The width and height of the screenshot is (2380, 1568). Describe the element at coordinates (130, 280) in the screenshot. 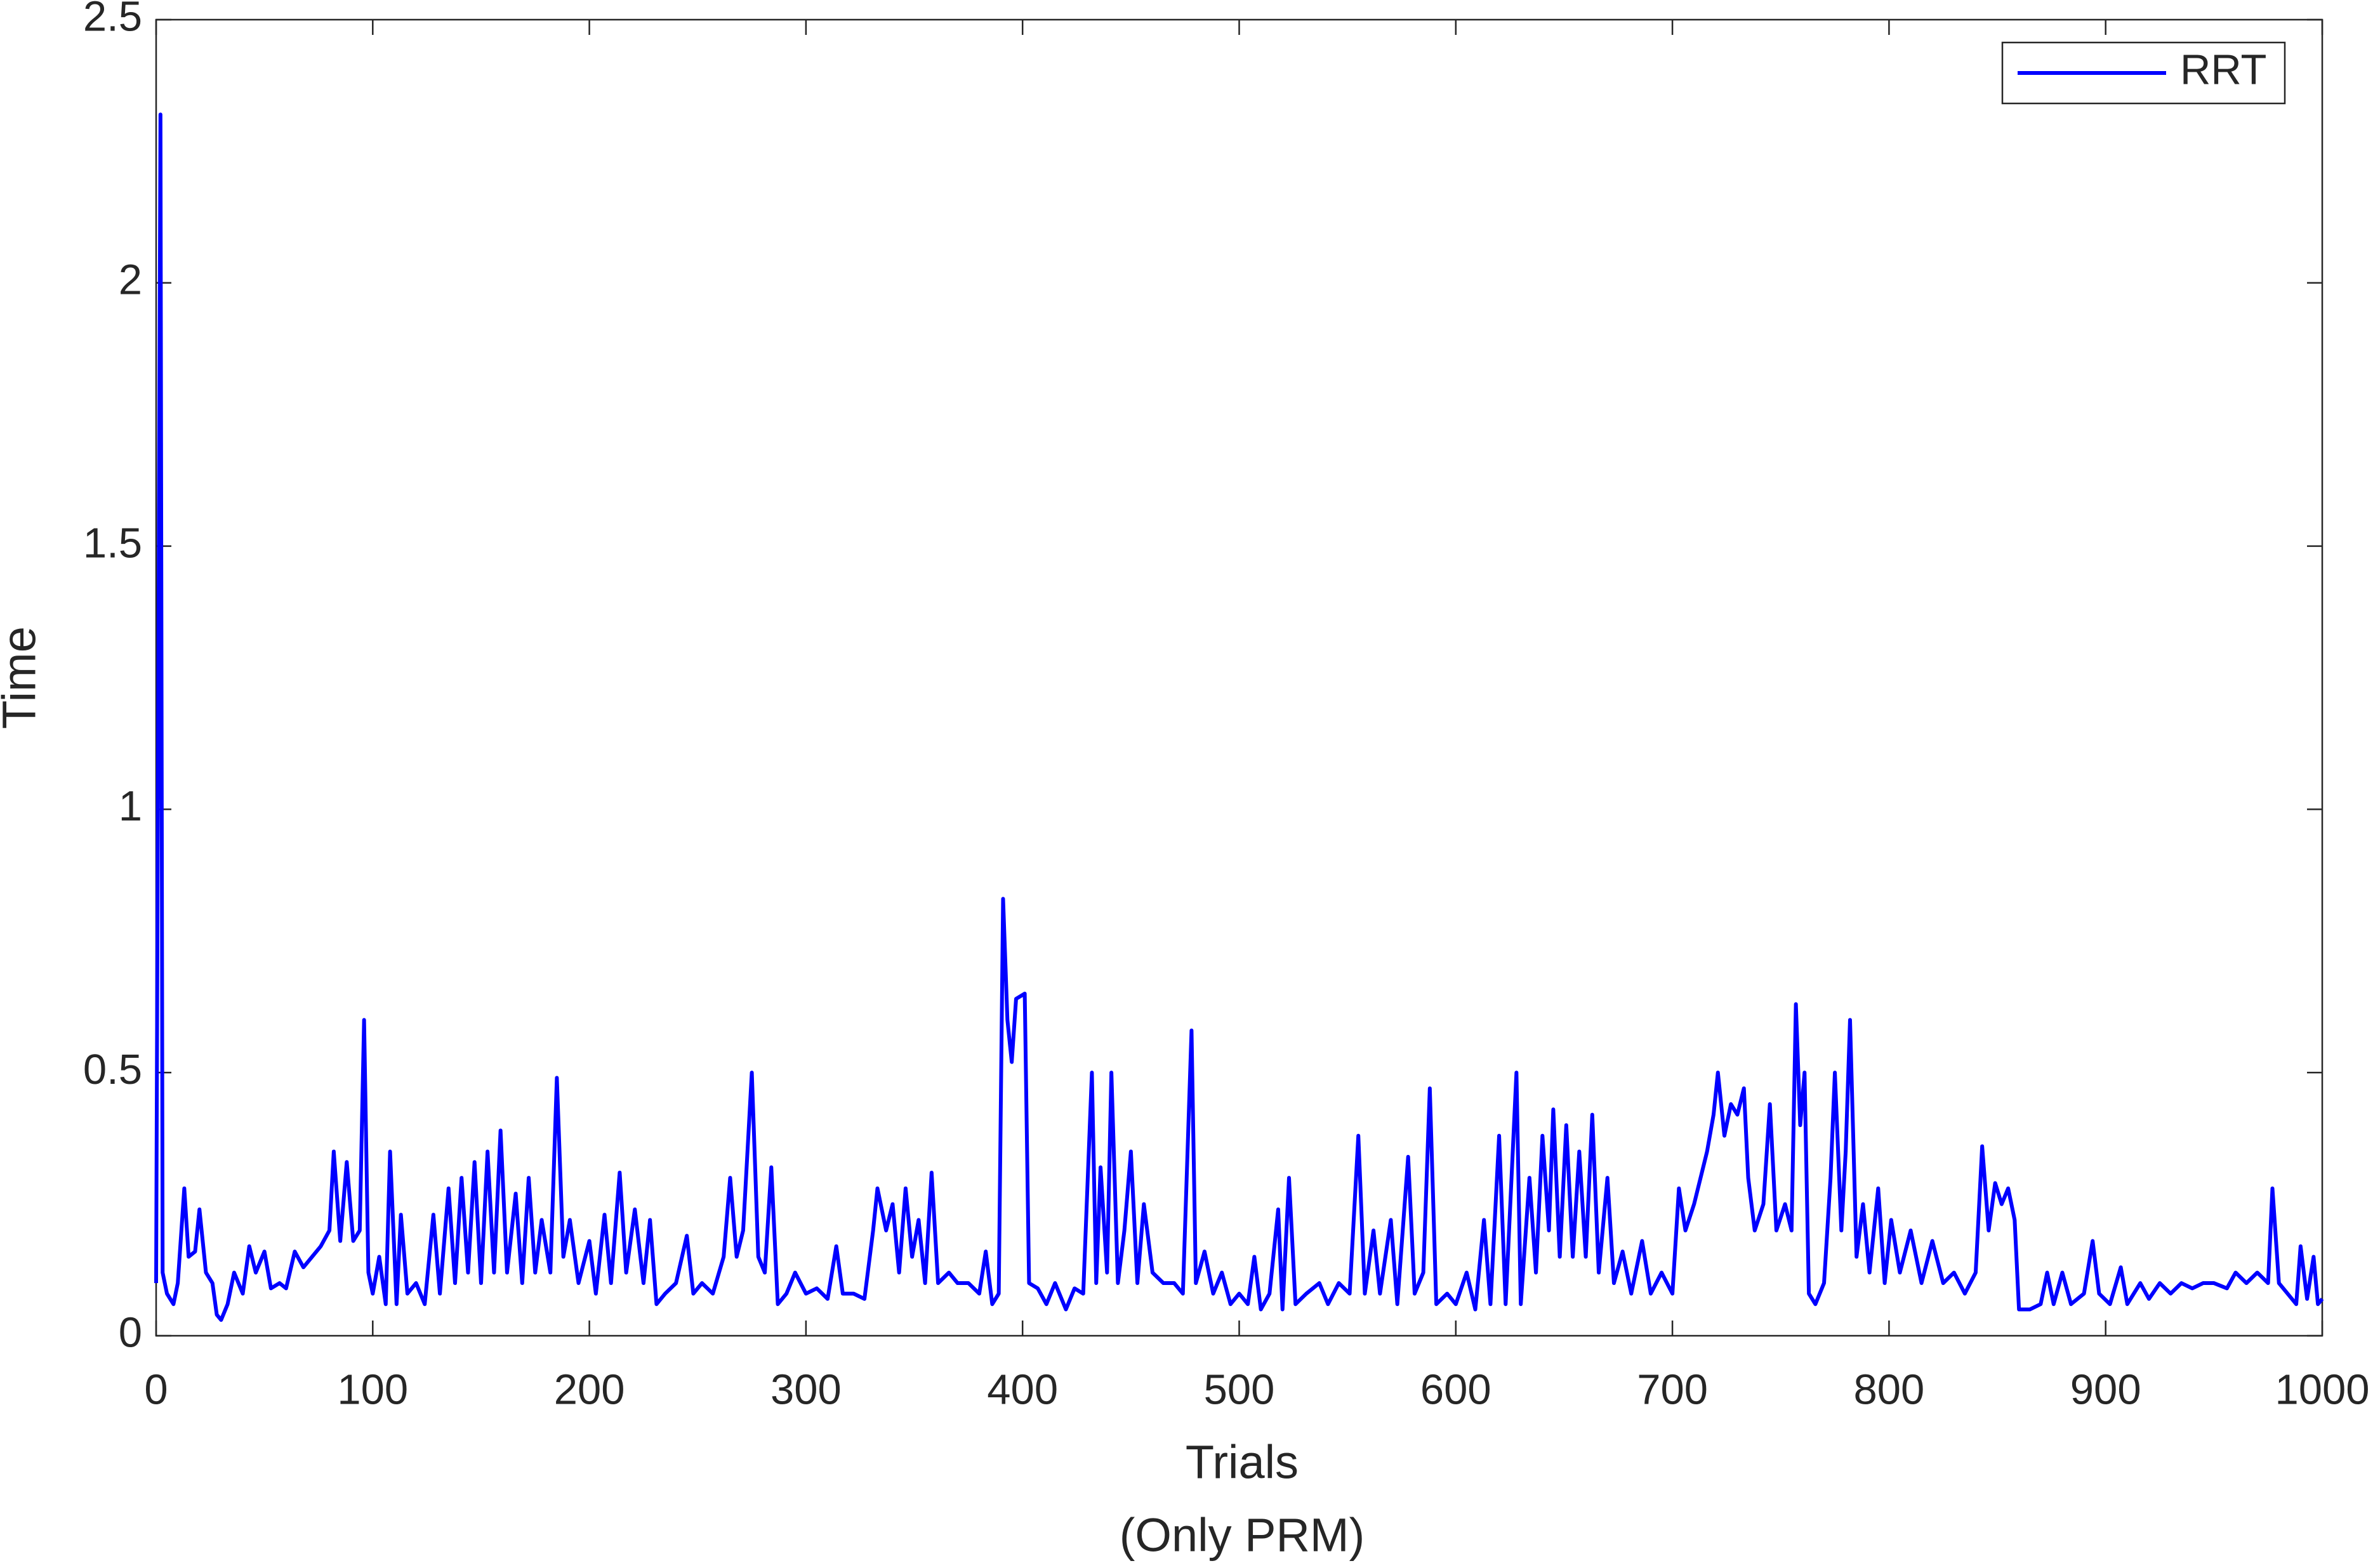

I see `y-tick-label: 2` at that location.